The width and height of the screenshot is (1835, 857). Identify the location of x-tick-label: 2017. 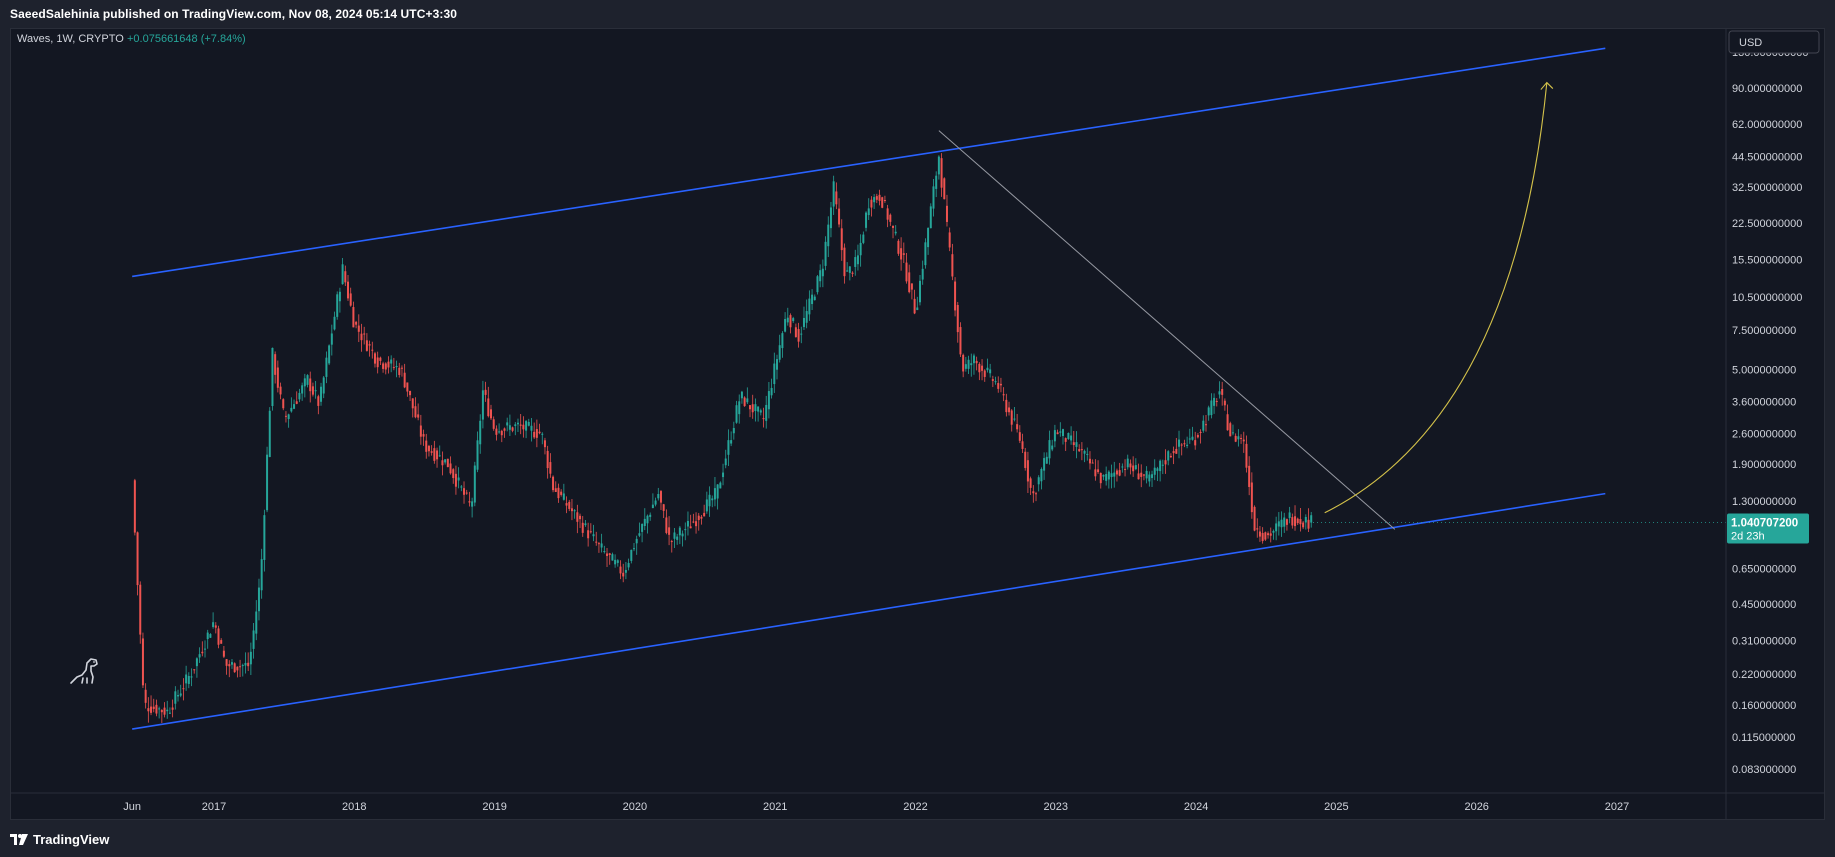
(214, 807).